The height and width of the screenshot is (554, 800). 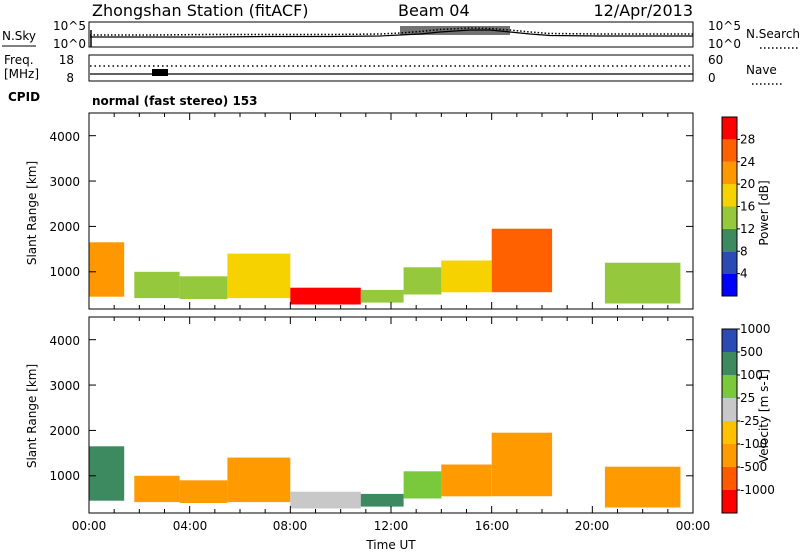 What do you see at coordinates (747, 184) in the screenshot?
I see `colorbar-tick-label: 20` at bounding box center [747, 184].